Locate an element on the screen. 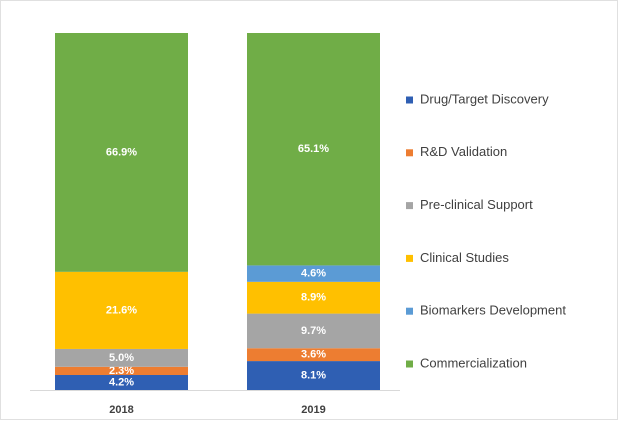 This screenshot has width=619, height=421. data-label: 4.6% is located at coordinates (313, 274).